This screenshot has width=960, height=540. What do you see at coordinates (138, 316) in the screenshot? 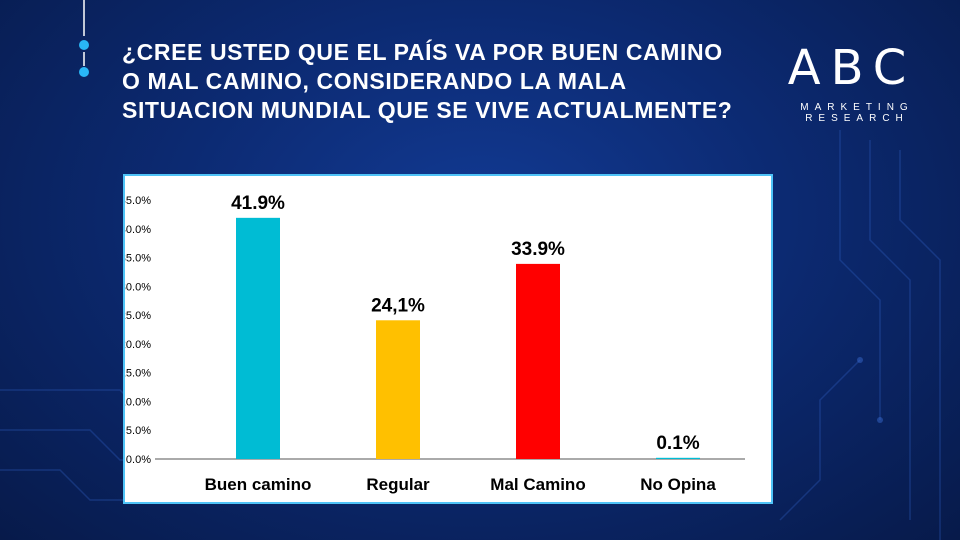
I see `y-tick-label: 25.0%` at bounding box center [138, 316].